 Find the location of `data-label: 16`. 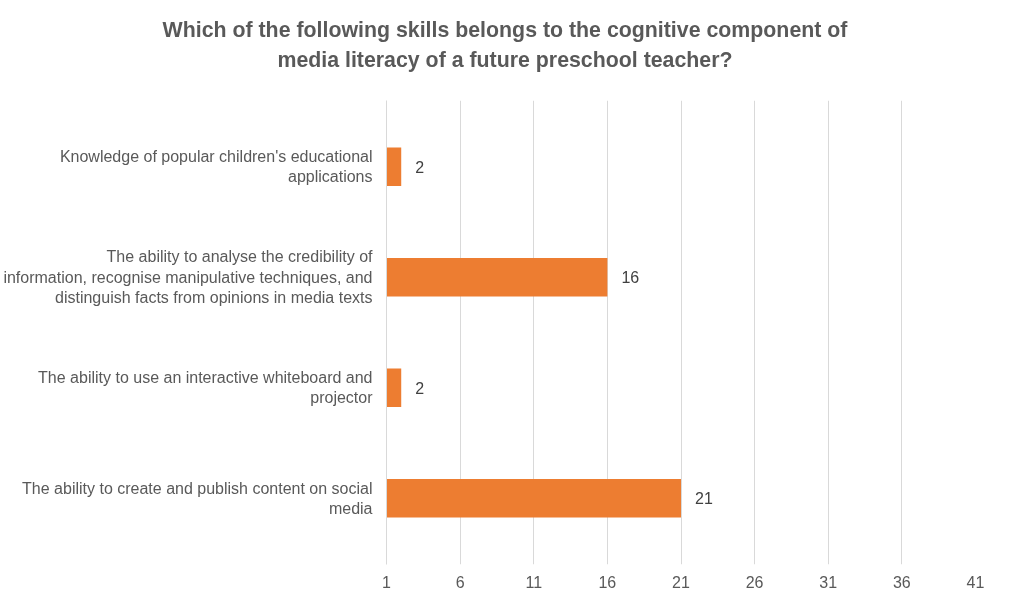

data-label: 16 is located at coordinates (630, 278).